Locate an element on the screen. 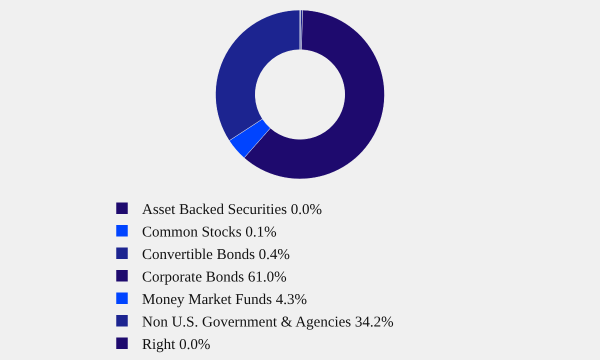  legend-label: Money Market Funds 4.3% is located at coordinates (224, 300).